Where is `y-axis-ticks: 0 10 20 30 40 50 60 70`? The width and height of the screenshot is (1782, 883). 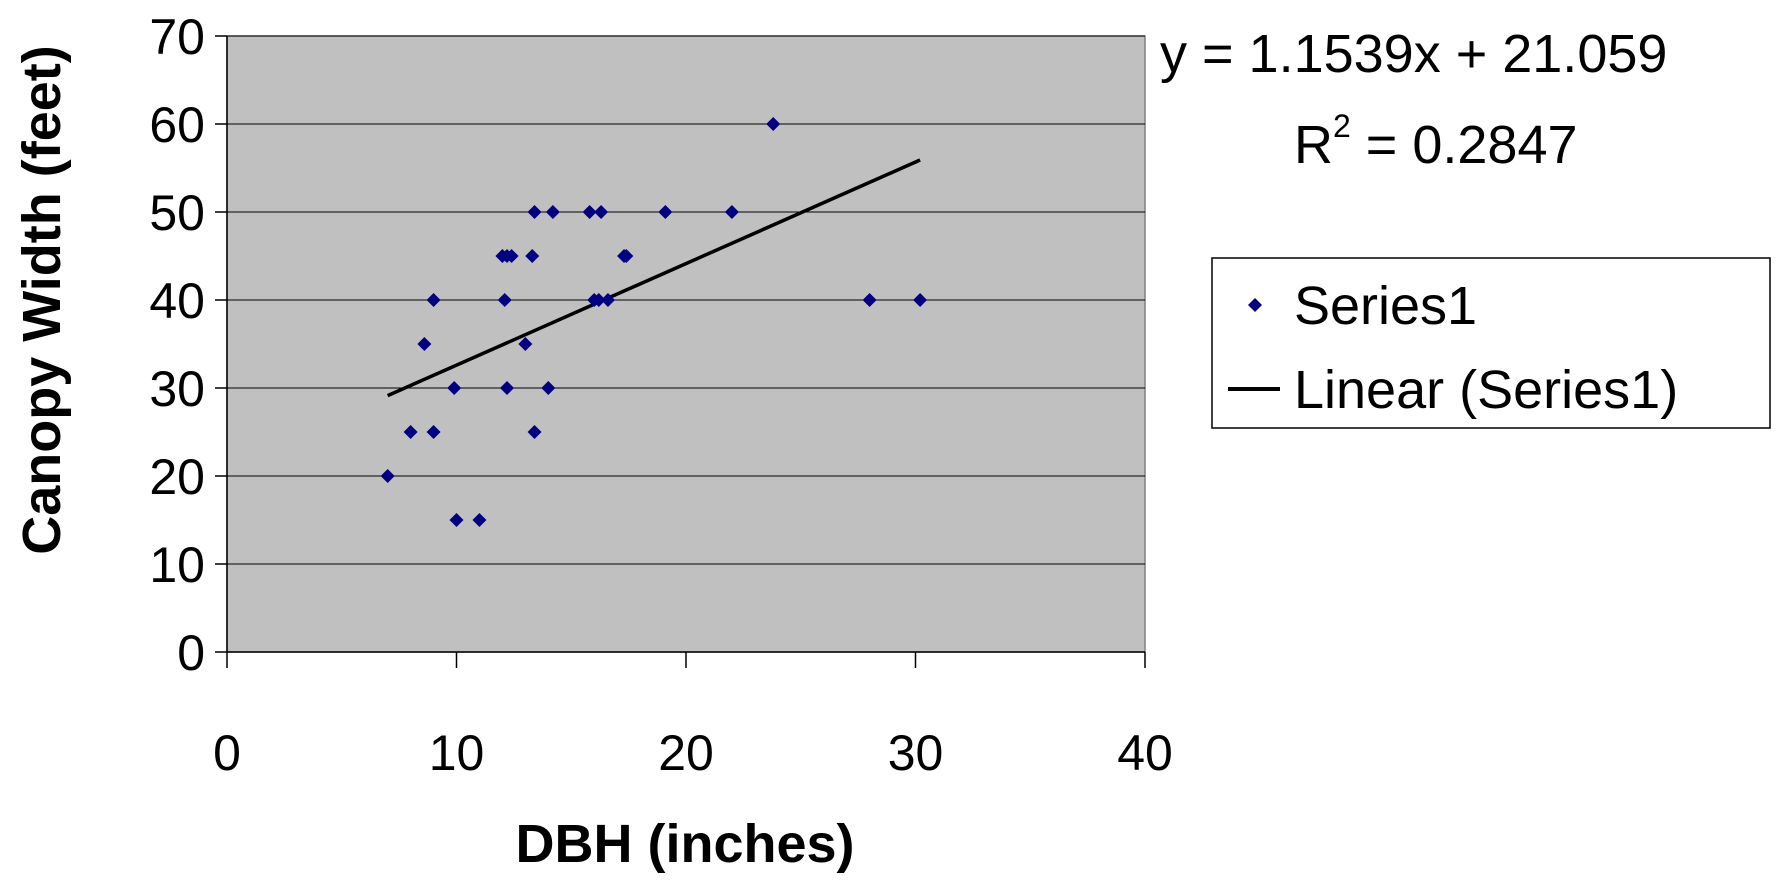 y-axis-ticks: 0 10 20 30 40 50 60 70 is located at coordinates (177, 345).